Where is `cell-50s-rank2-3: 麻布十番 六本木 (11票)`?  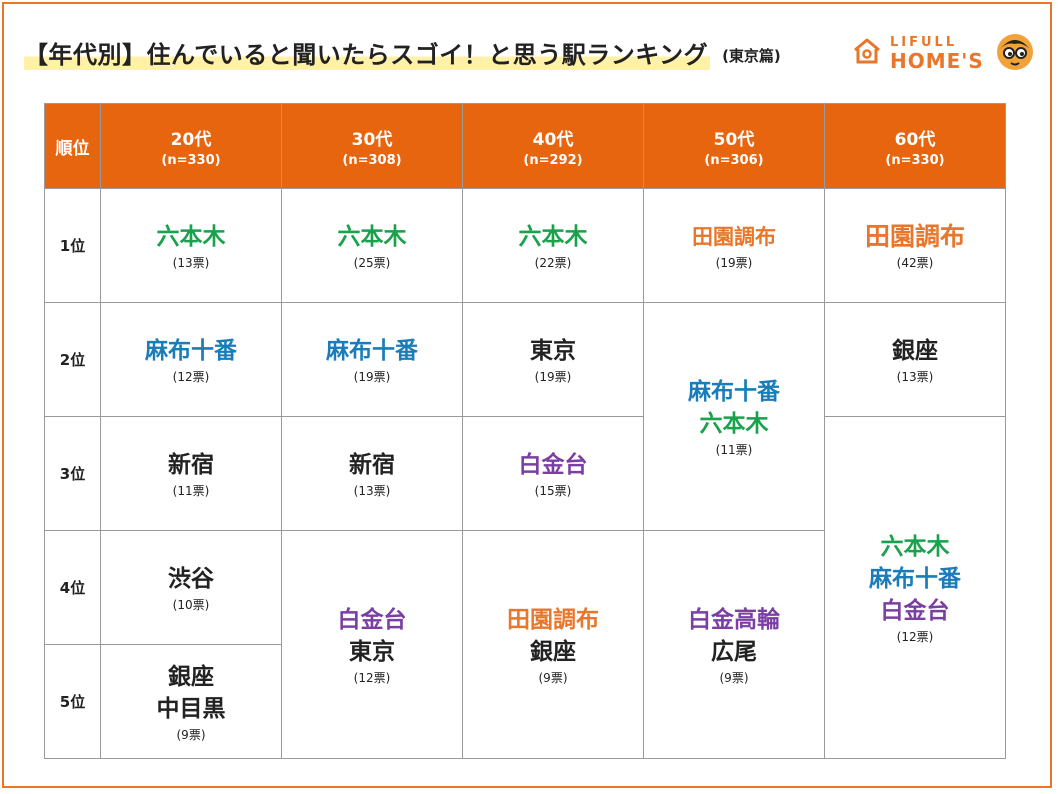 cell-50s-rank2-3: 麻布十番 六本木 (11票) is located at coordinates (734, 416).